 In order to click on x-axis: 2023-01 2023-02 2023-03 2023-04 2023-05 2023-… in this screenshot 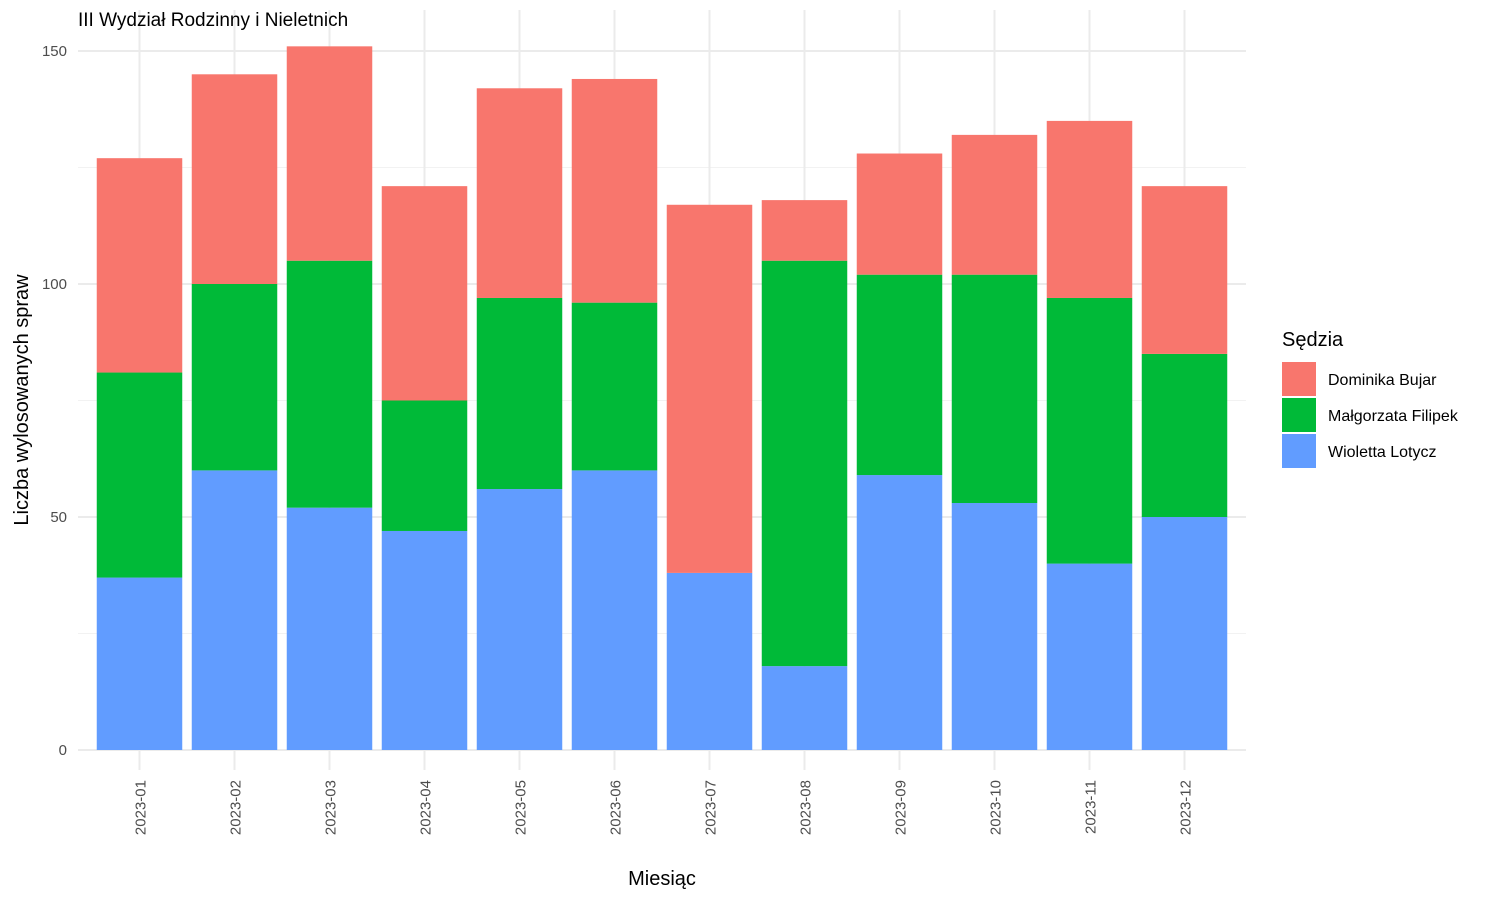, I will do `click(664, 807)`.